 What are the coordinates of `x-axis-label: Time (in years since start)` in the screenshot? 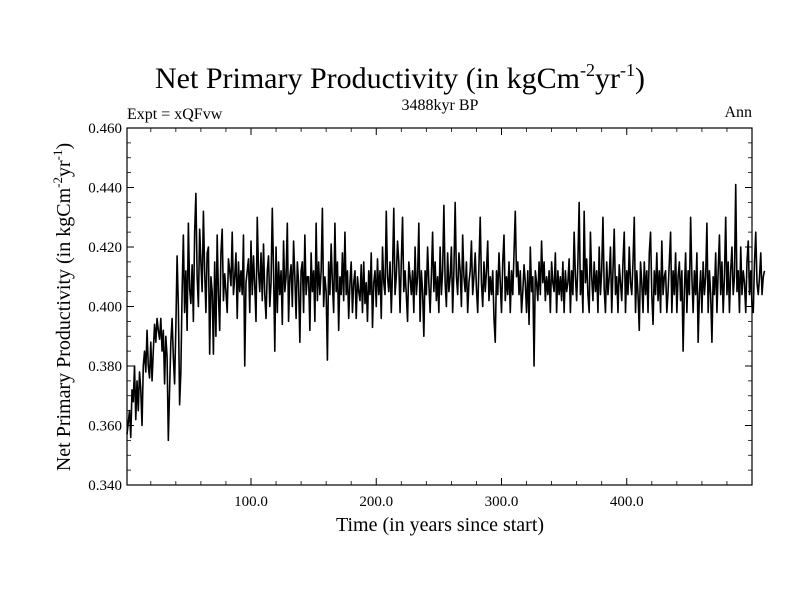 It's located at (440, 525).